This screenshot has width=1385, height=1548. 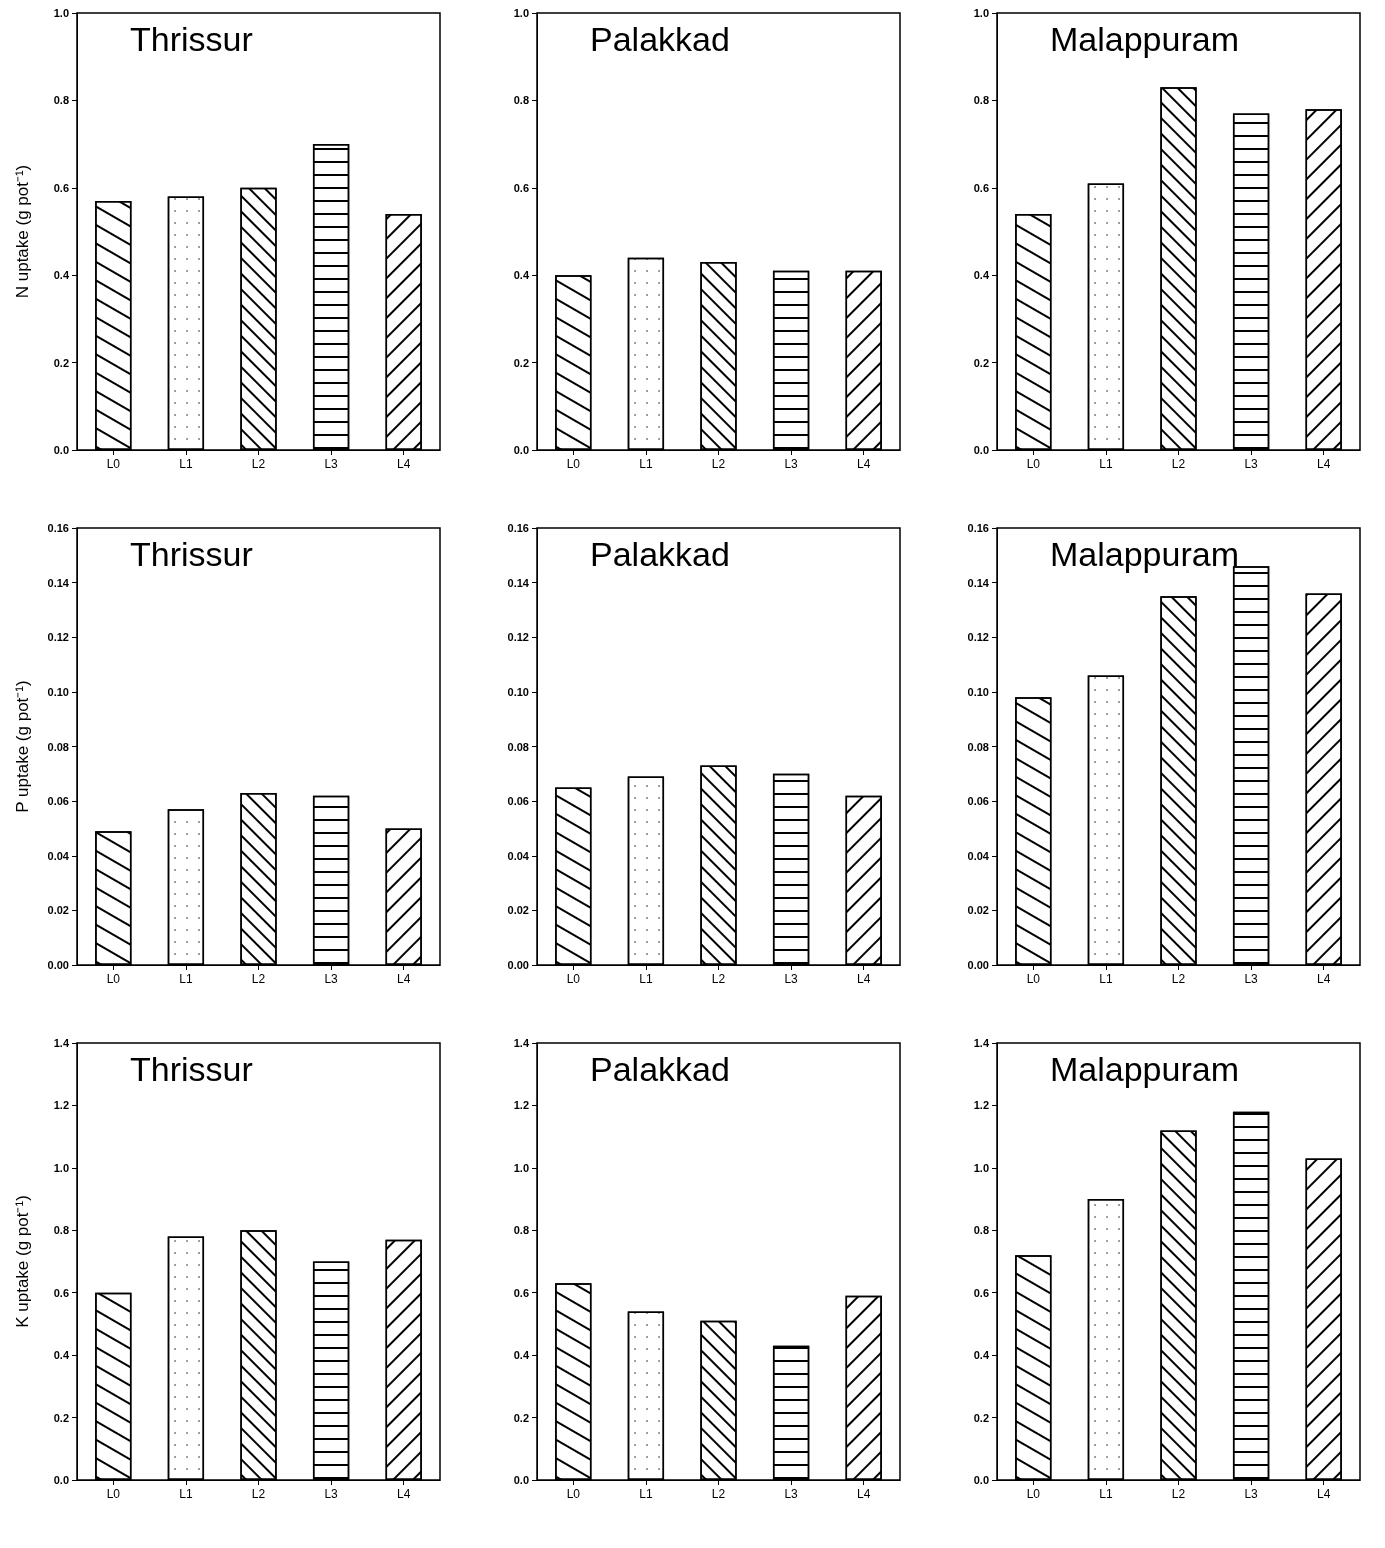 What do you see at coordinates (22, 1261) in the screenshot?
I see `y-axis-title: K uptake (g pot⁻¹)` at bounding box center [22, 1261].